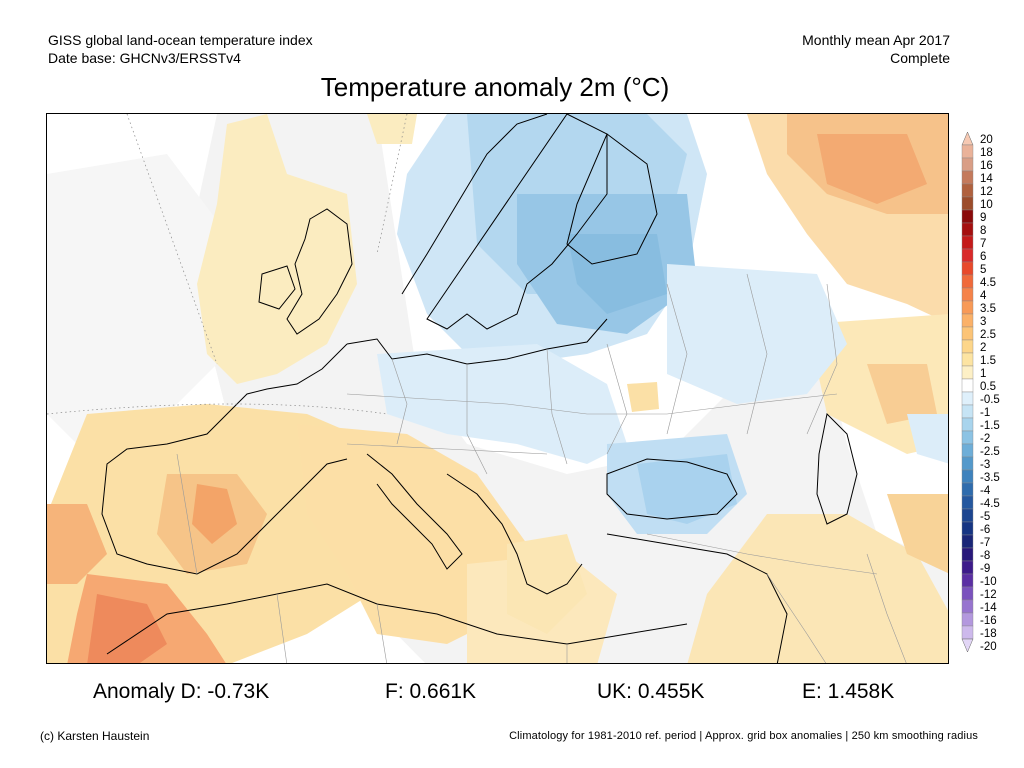  I want to click on status-label: Complete, so click(920, 58).